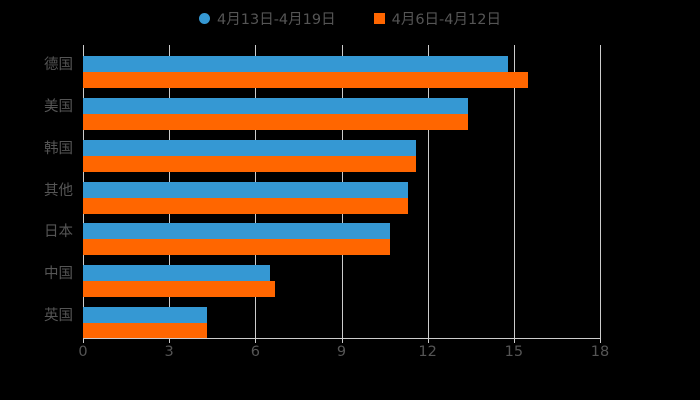 The width and height of the screenshot is (700, 400). I want to click on y-axis-label-6: 英国, so click(58, 316).